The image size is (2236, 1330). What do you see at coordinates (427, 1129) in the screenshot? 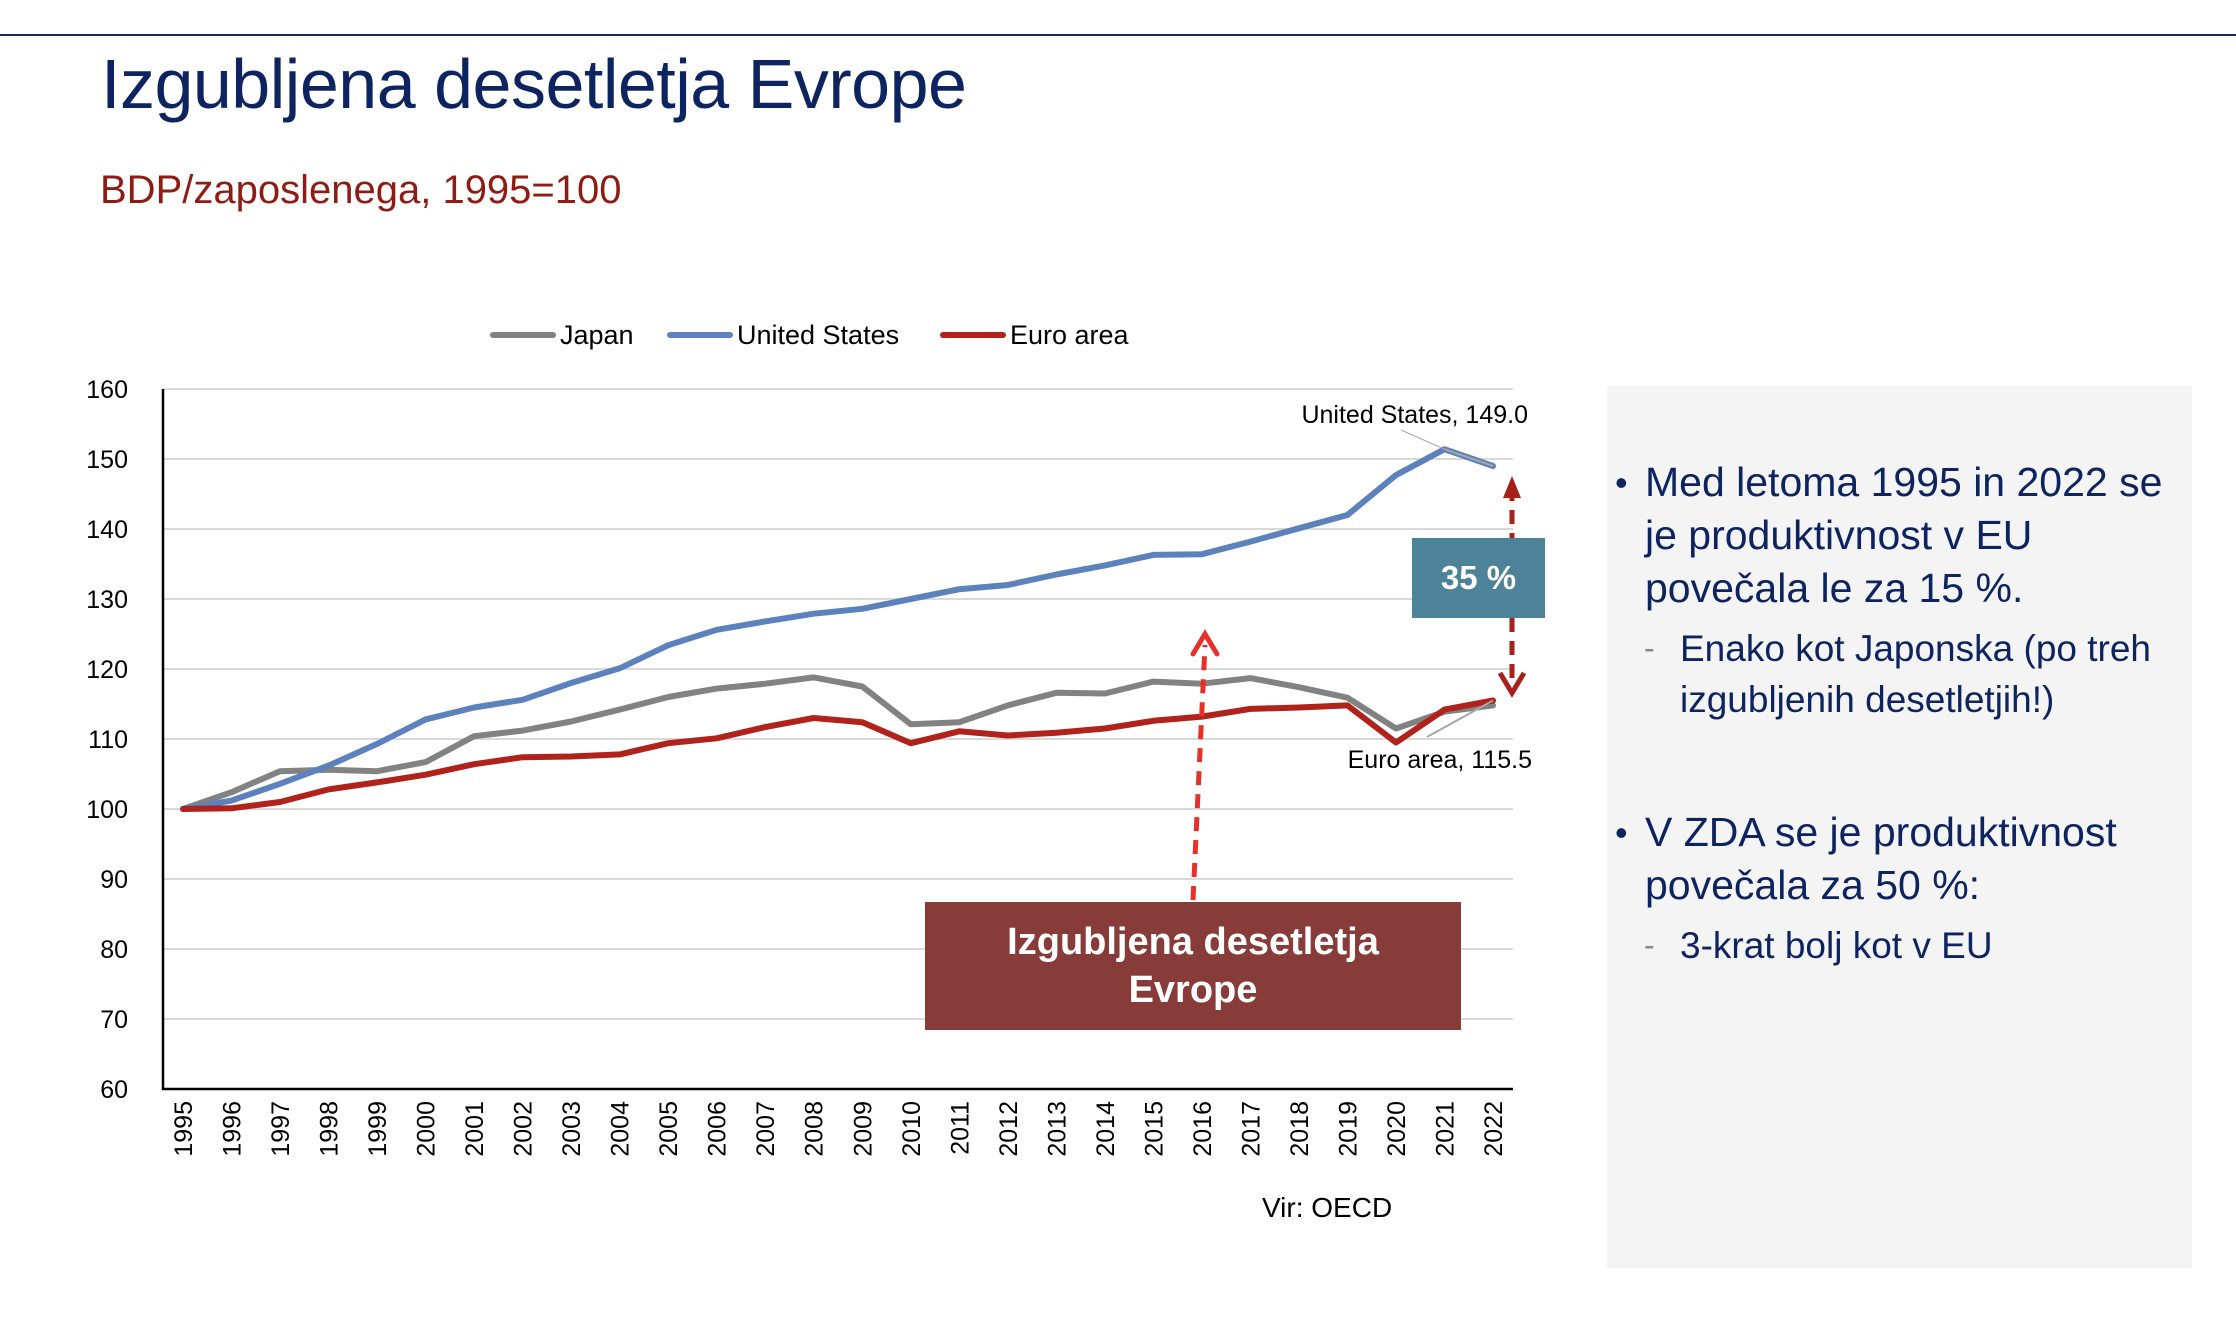
I see `x-tick-label: 2000` at bounding box center [427, 1129].